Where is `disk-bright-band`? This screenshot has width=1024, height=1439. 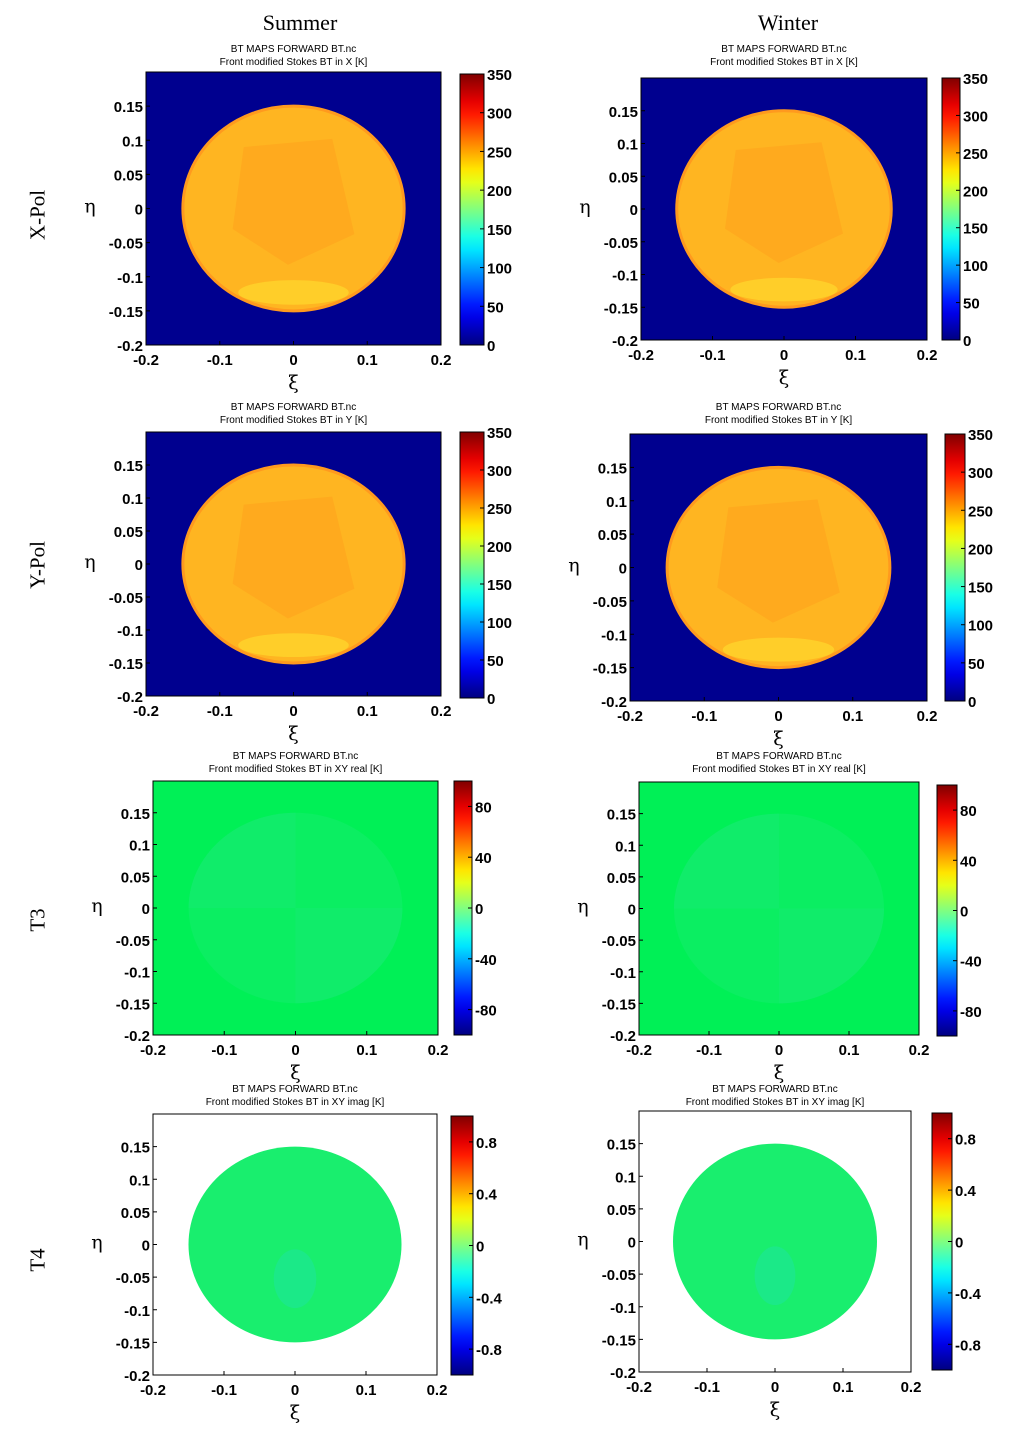
disk-bright-band is located at coordinates (293, 645).